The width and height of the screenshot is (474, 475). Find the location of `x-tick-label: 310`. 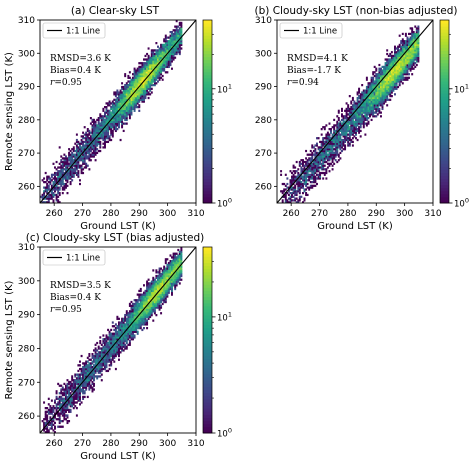

x-tick-label: 310 is located at coordinates (195, 444).